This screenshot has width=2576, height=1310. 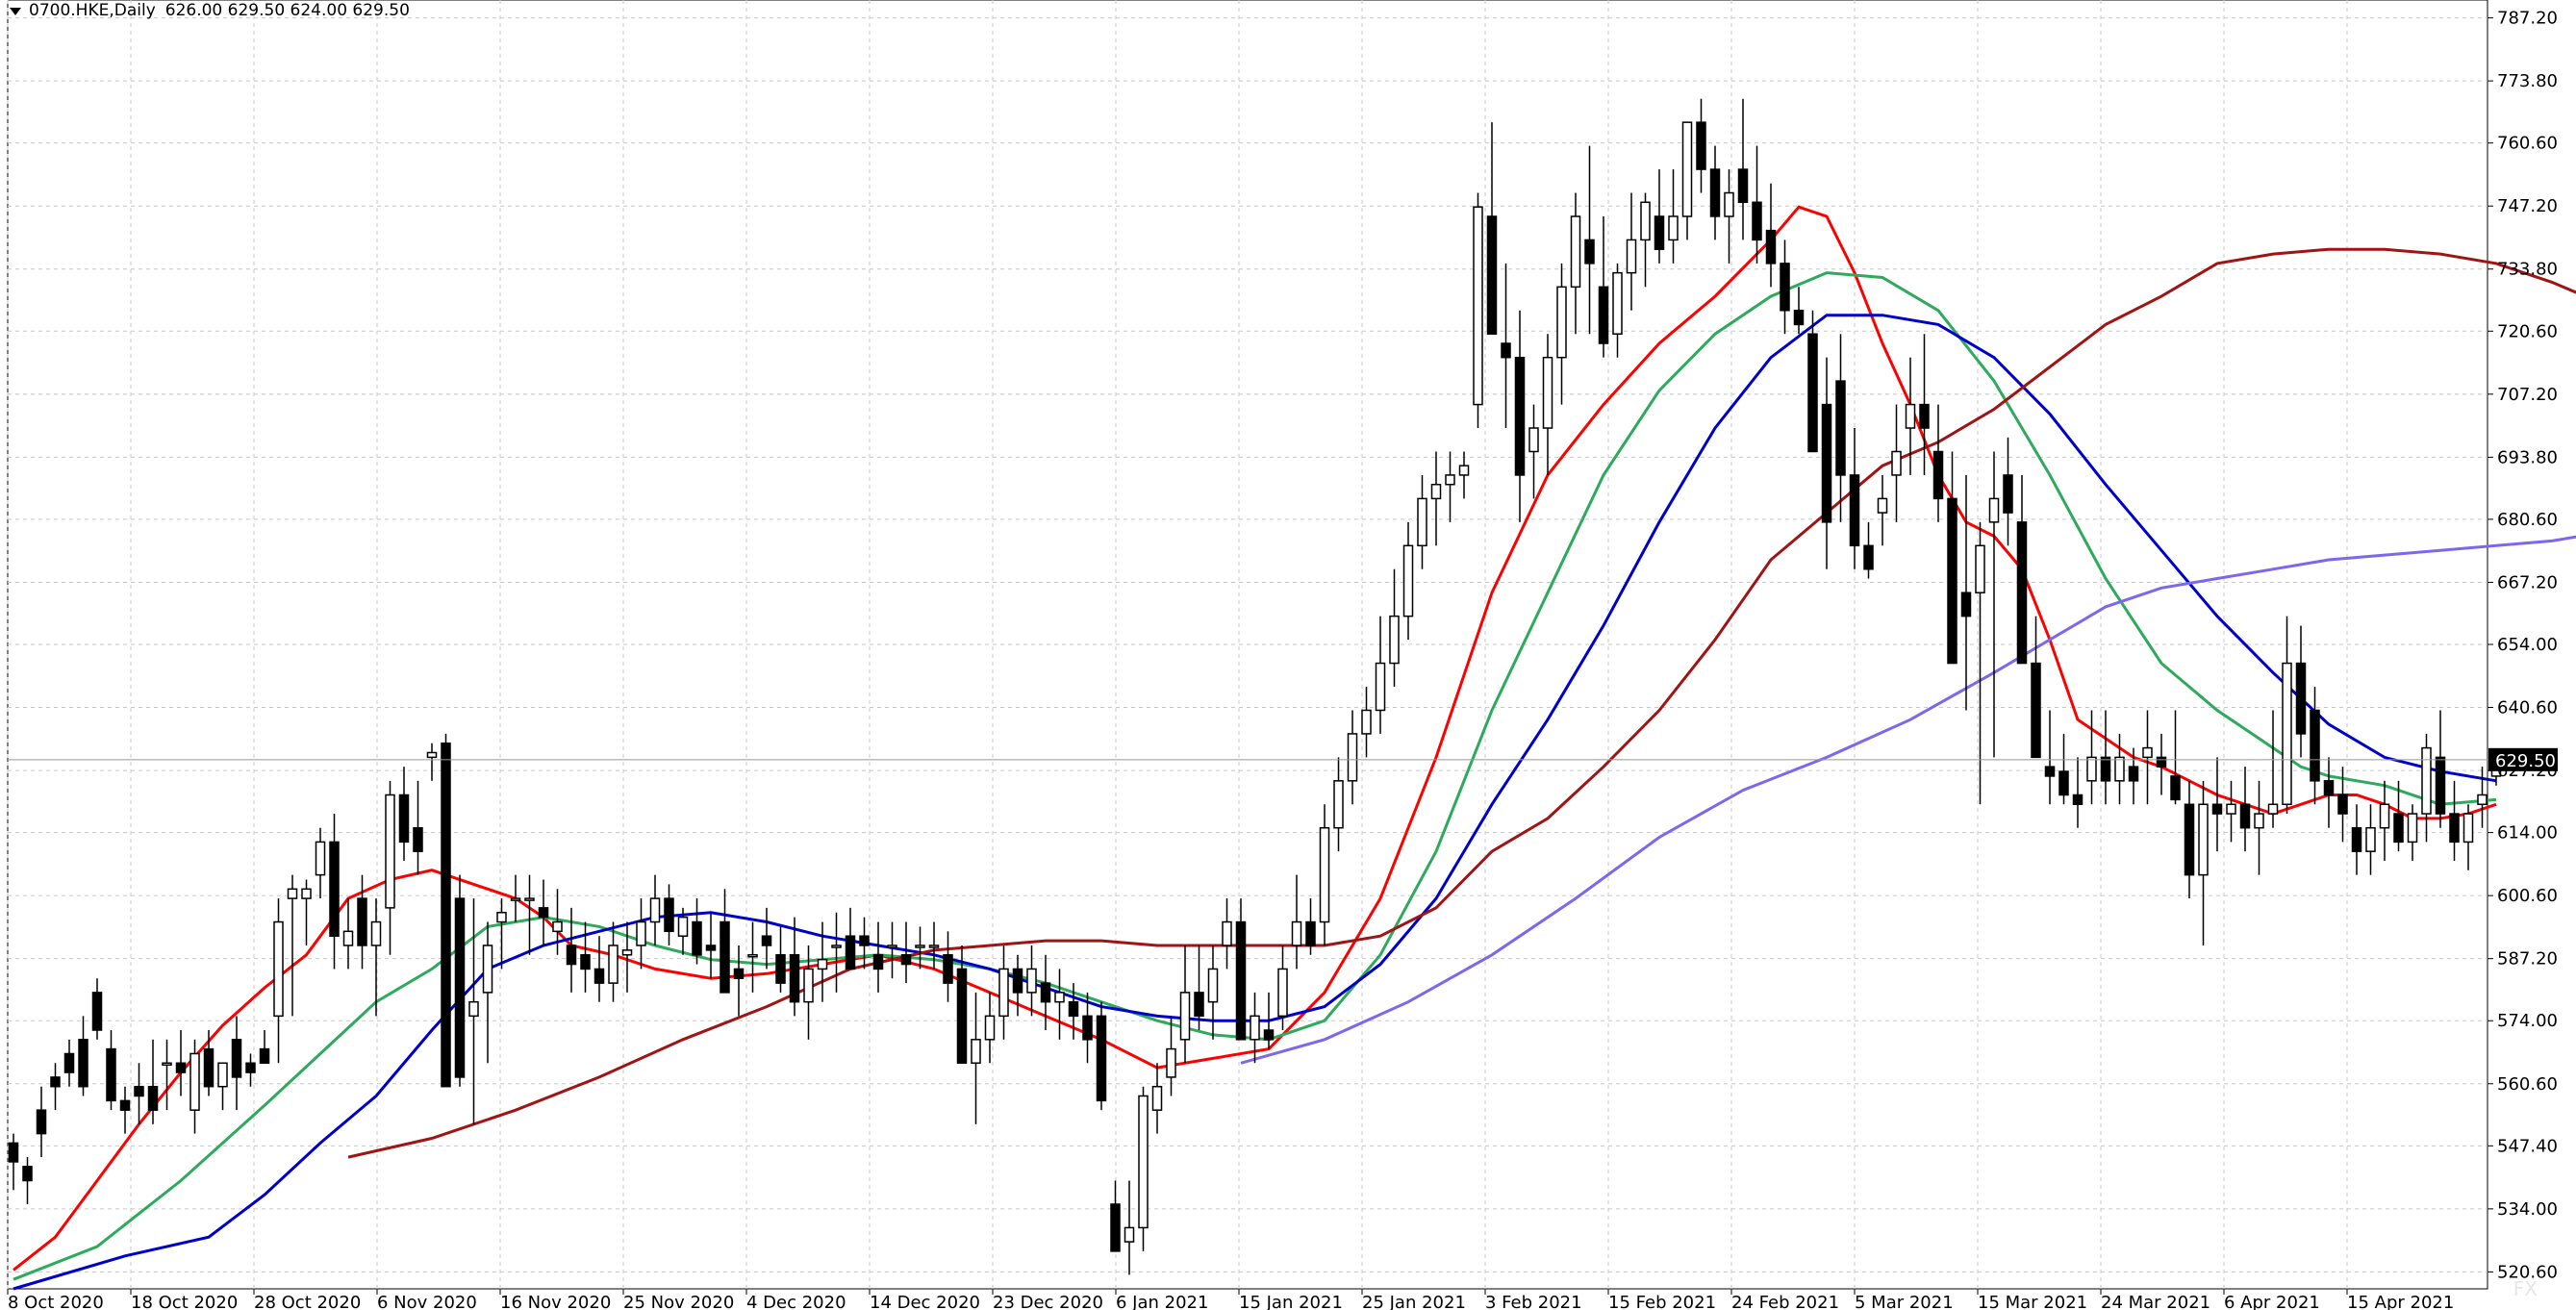 I want to click on y-tick-label: 587.20, so click(x=2528, y=959).